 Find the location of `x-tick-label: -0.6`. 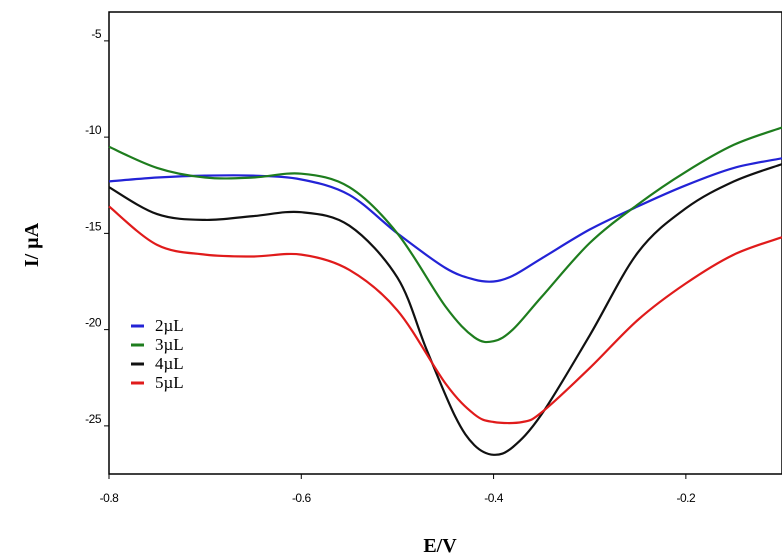

x-tick-label: -0.6 is located at coordinates (302, 498).